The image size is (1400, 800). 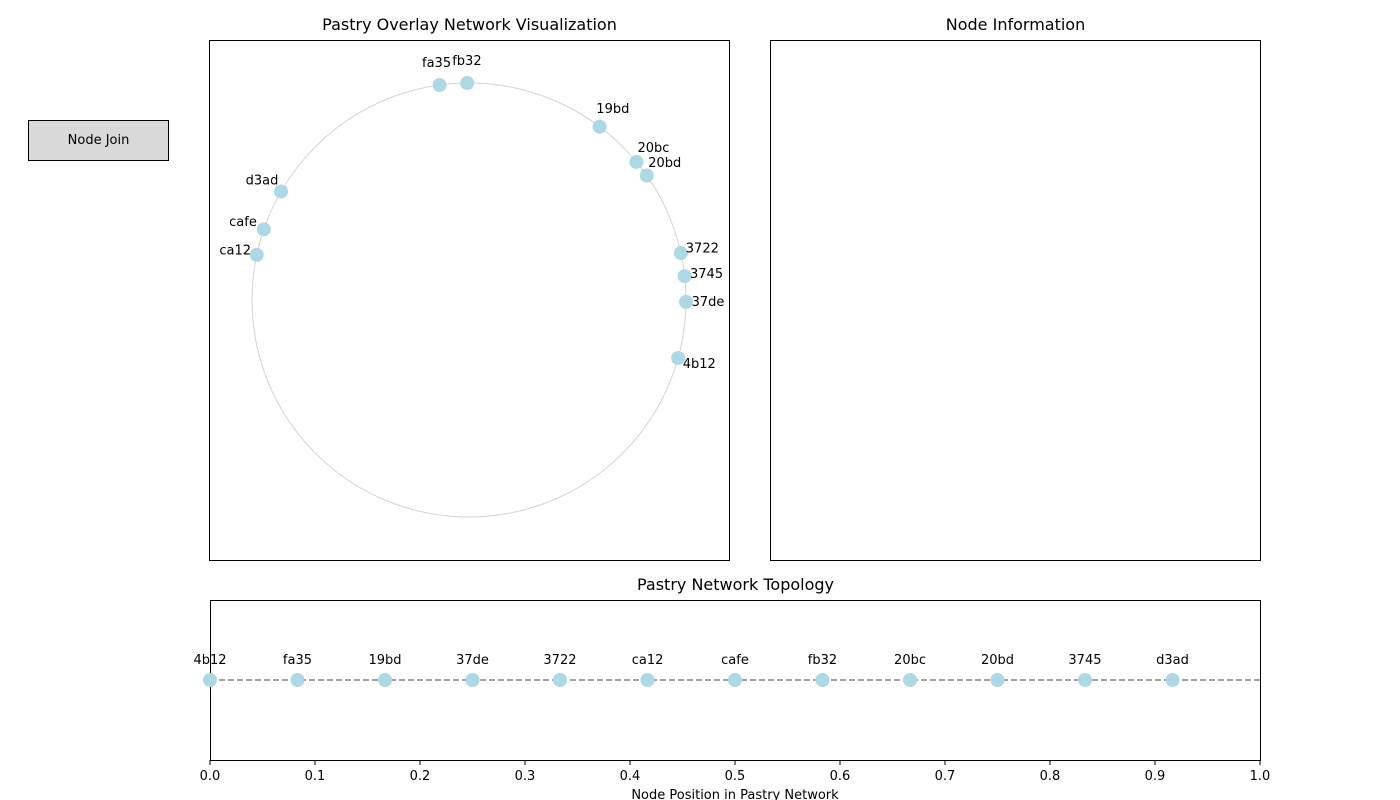 What do you see at coordinates (685, 301) in the screenshot?
I see `ring-node-37de` at bounding box center [685, 301].